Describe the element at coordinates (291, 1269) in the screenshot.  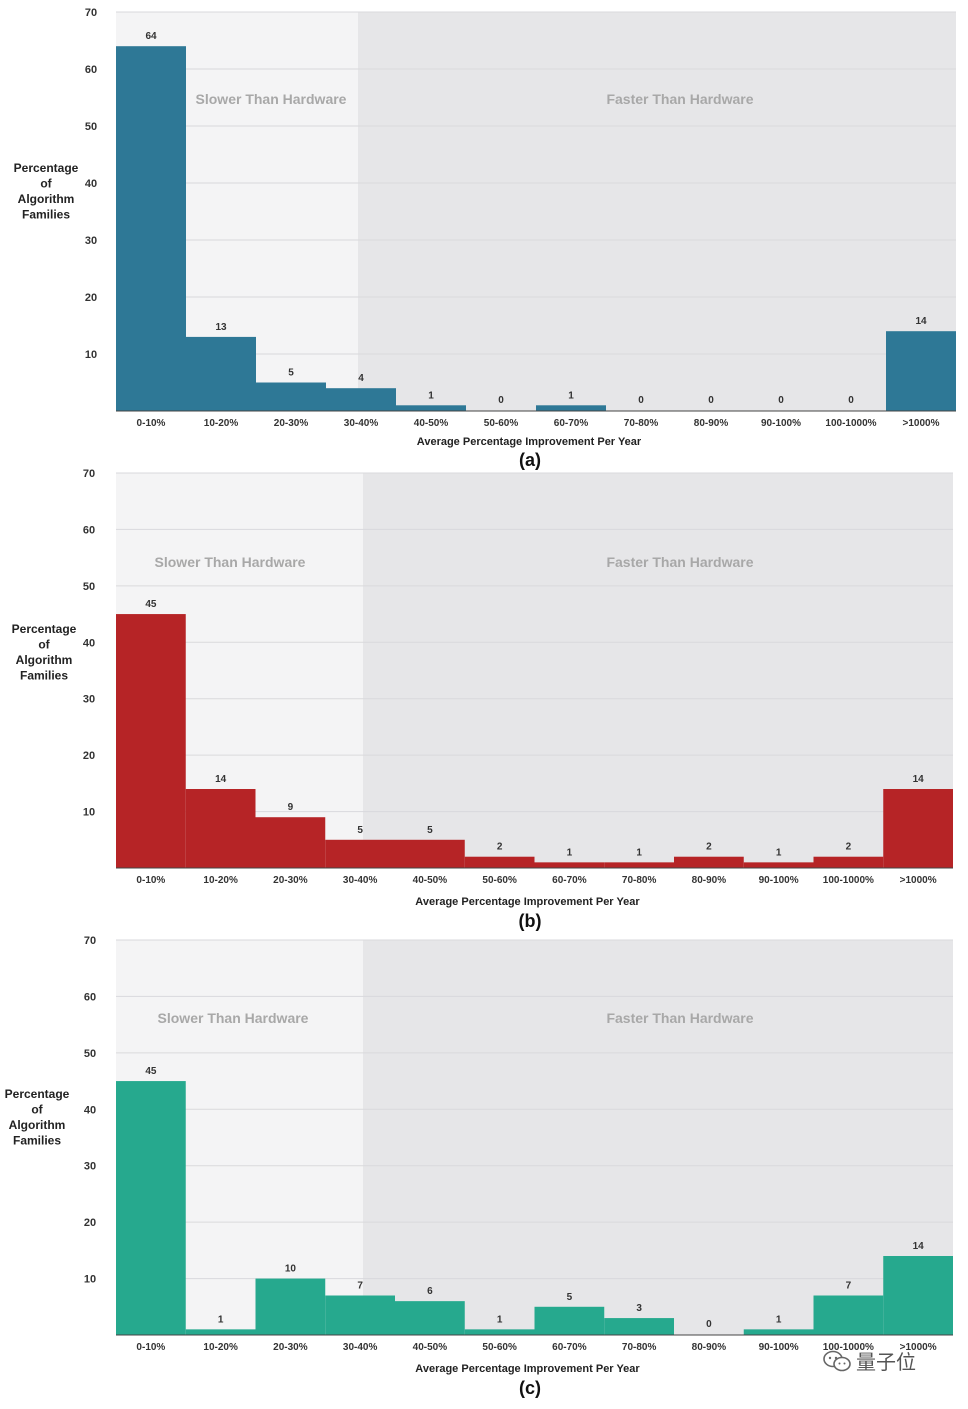
I see `bar-value-label: 10` at that location.